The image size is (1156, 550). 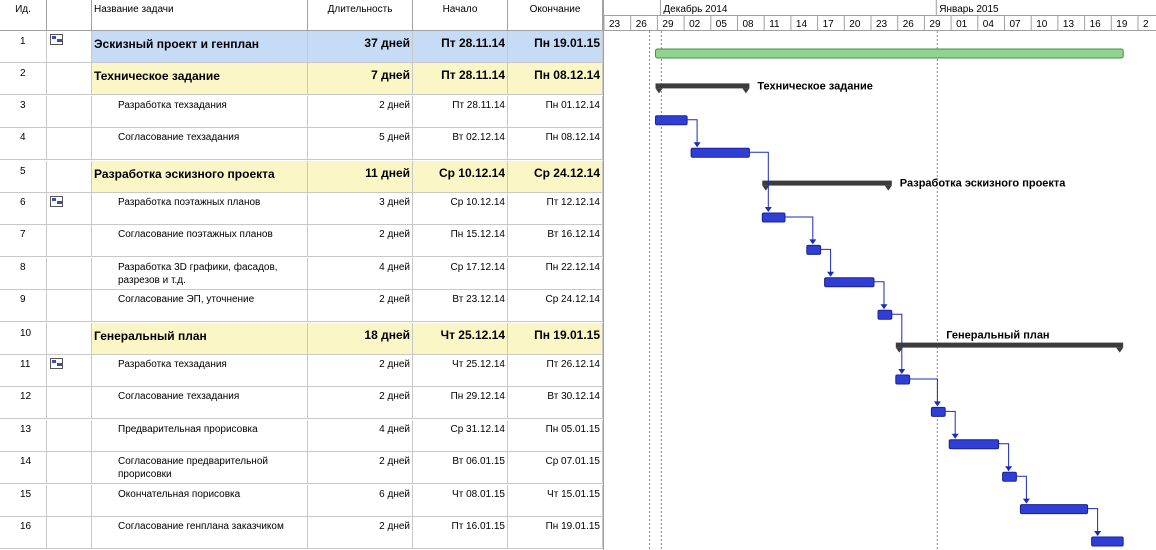 What do you see at coordinates (460, 370) in the screenshot?
I see `task-start: Чт 25.12.14` at bounding box center [460, 370].